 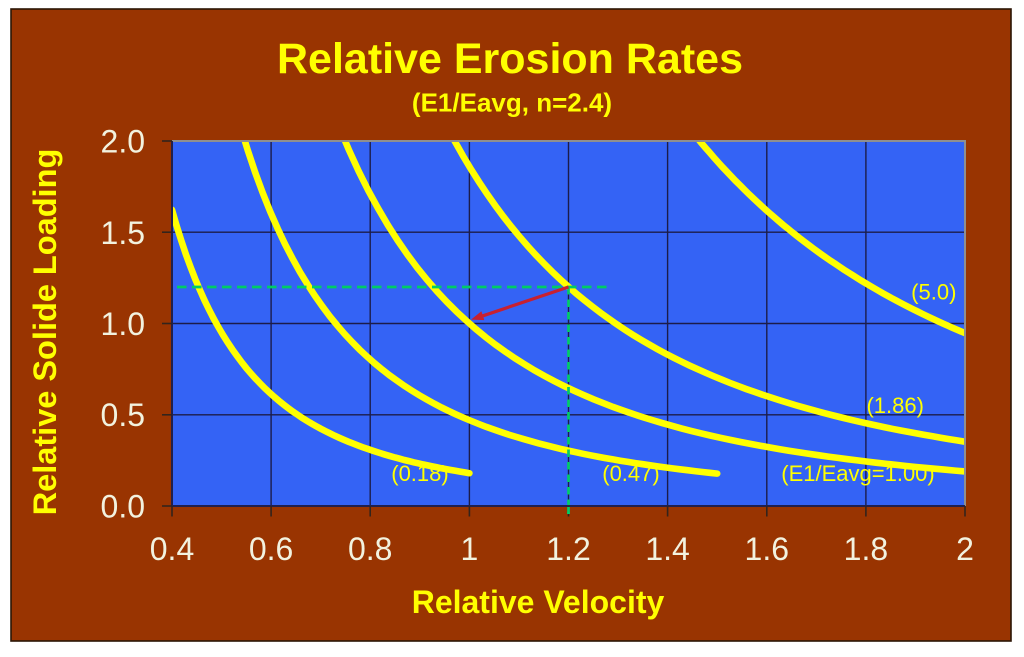 I want to click on svg-text: 0.4, so click(x=172, y=549).